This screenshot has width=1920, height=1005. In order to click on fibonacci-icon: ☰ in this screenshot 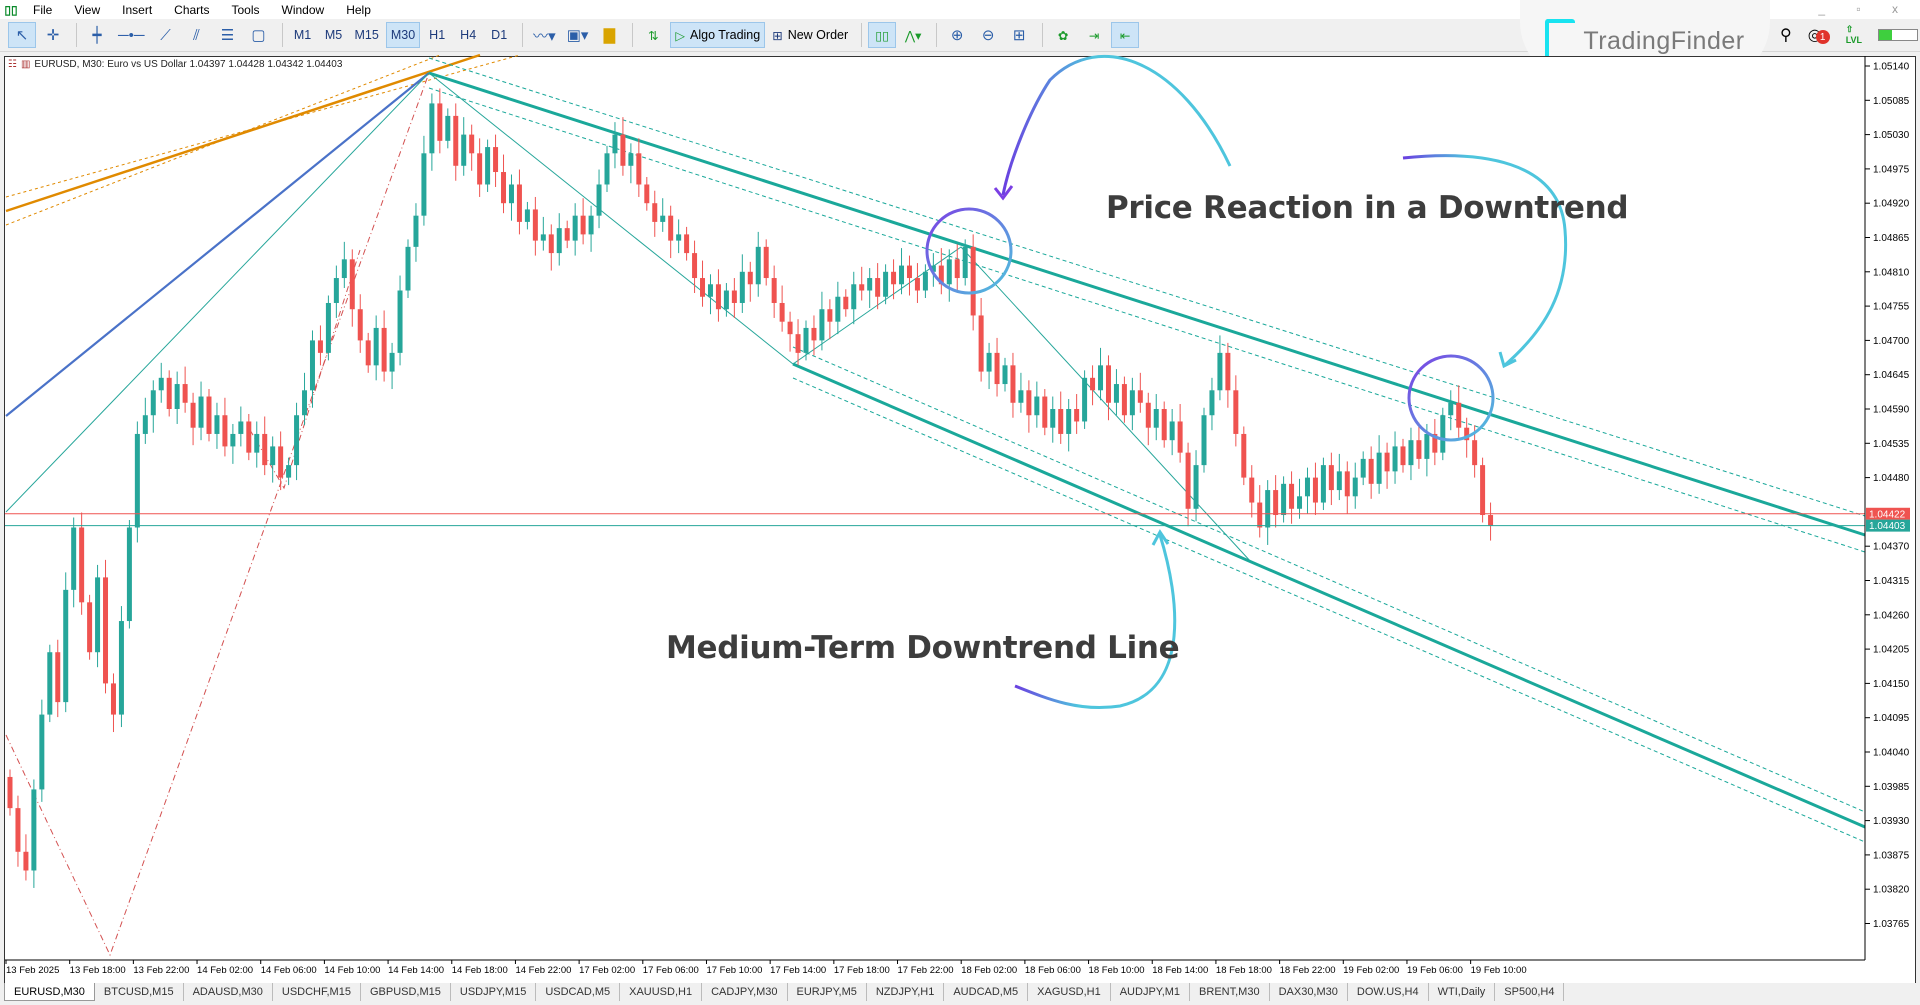, I will do `click(227, 35)`.